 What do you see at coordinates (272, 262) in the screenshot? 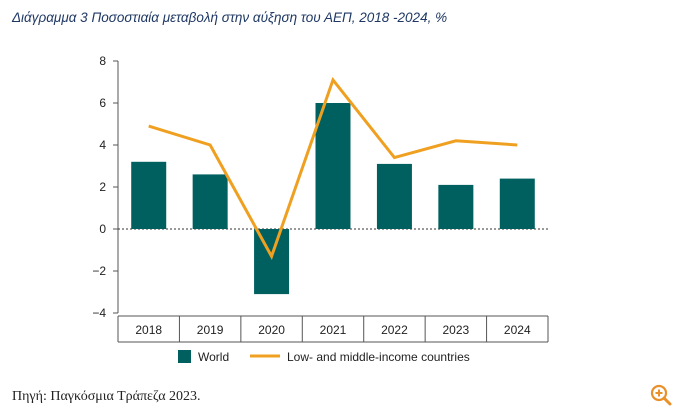
I see `bar-world-2020` at bounding box center [272, 262].